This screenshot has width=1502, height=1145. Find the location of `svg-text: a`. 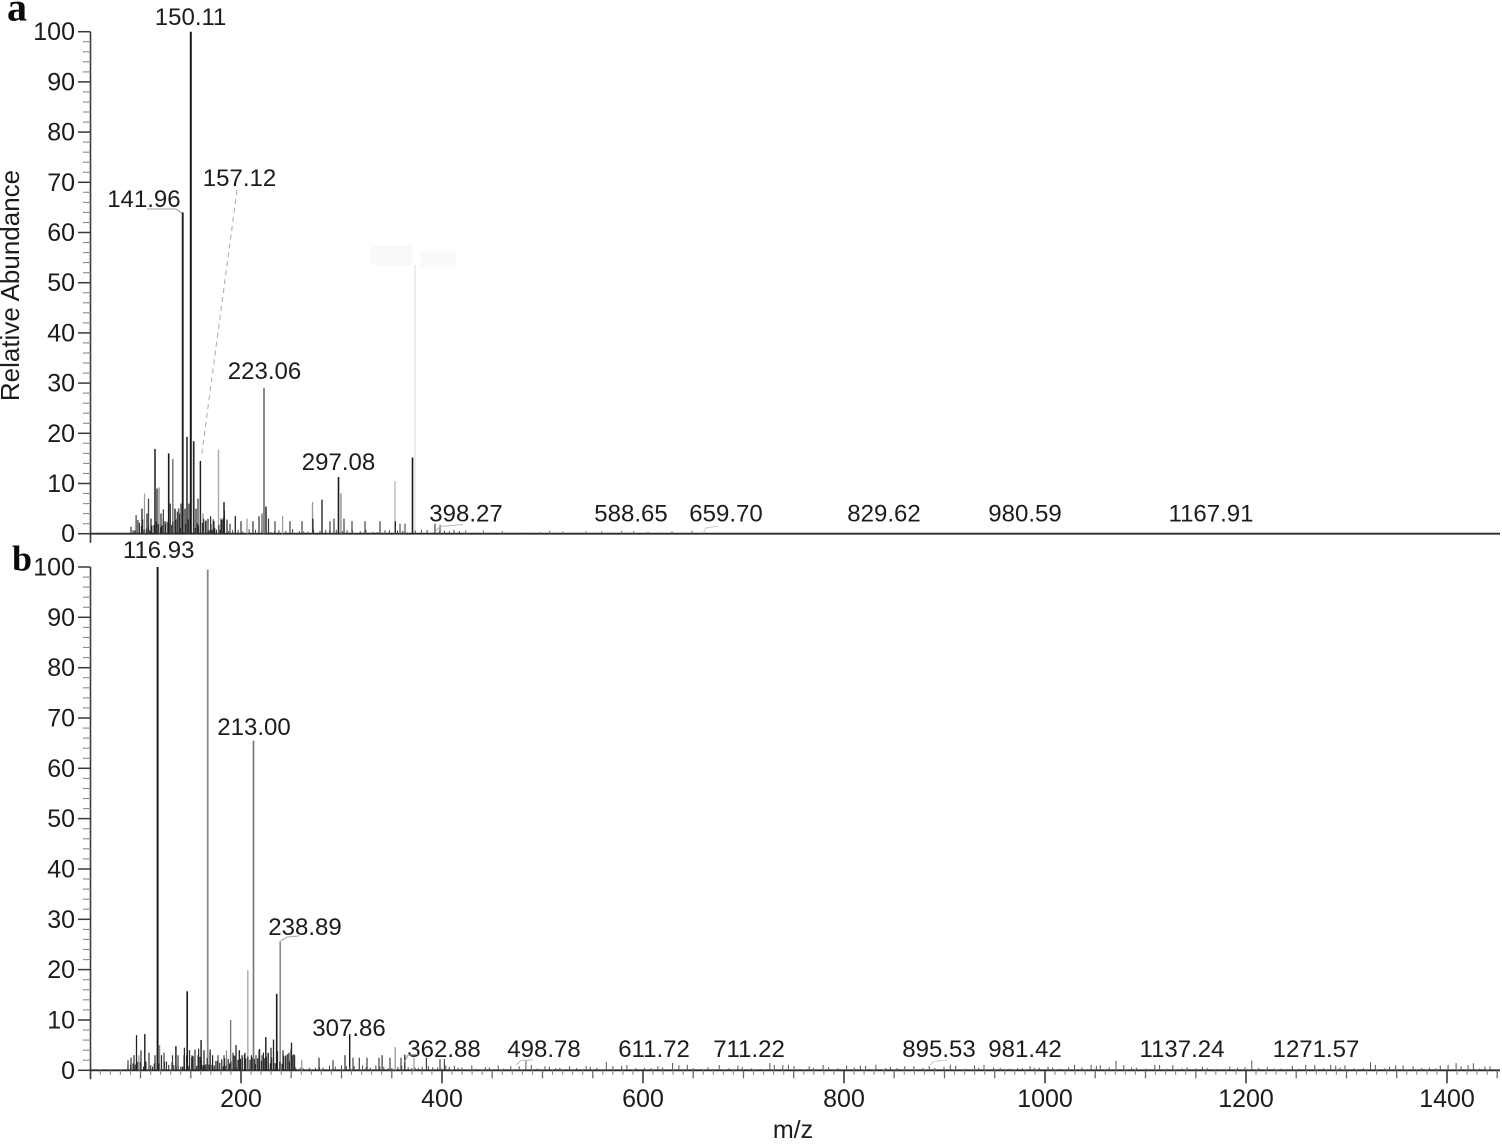

svg-text: a is located at coordinates (17, 15).